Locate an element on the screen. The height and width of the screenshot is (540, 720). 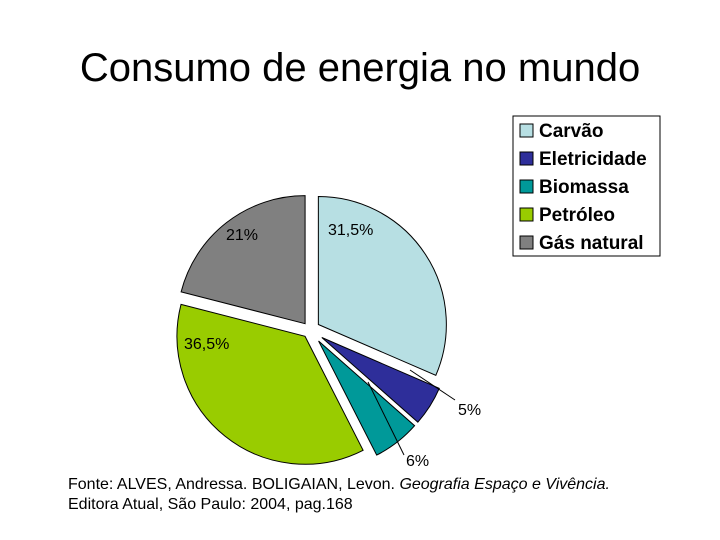
legend-swatch-eletricidade is located at coordinates (526, 158).